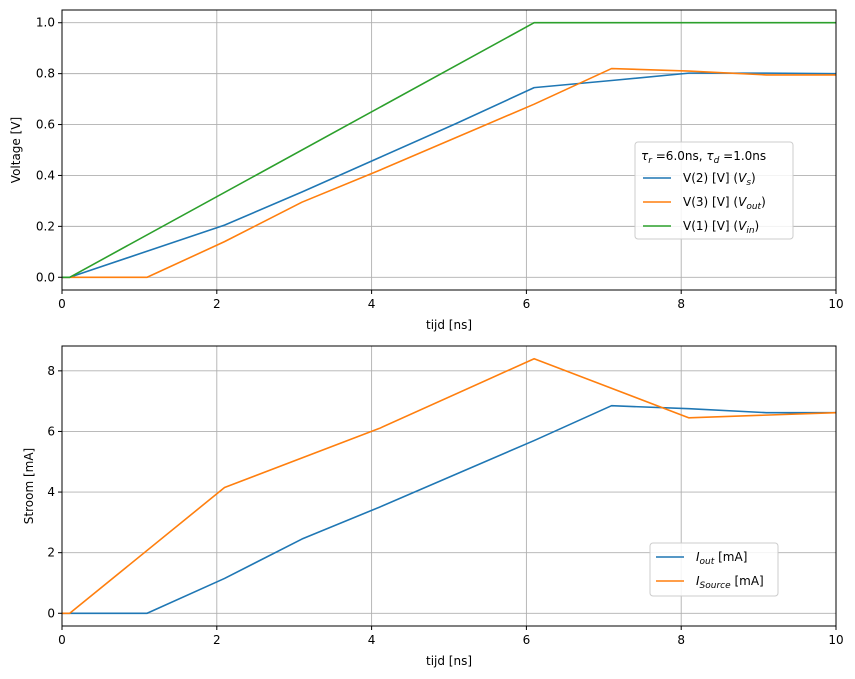  I want to click on y-tick-label: 4, so click(51, 492).